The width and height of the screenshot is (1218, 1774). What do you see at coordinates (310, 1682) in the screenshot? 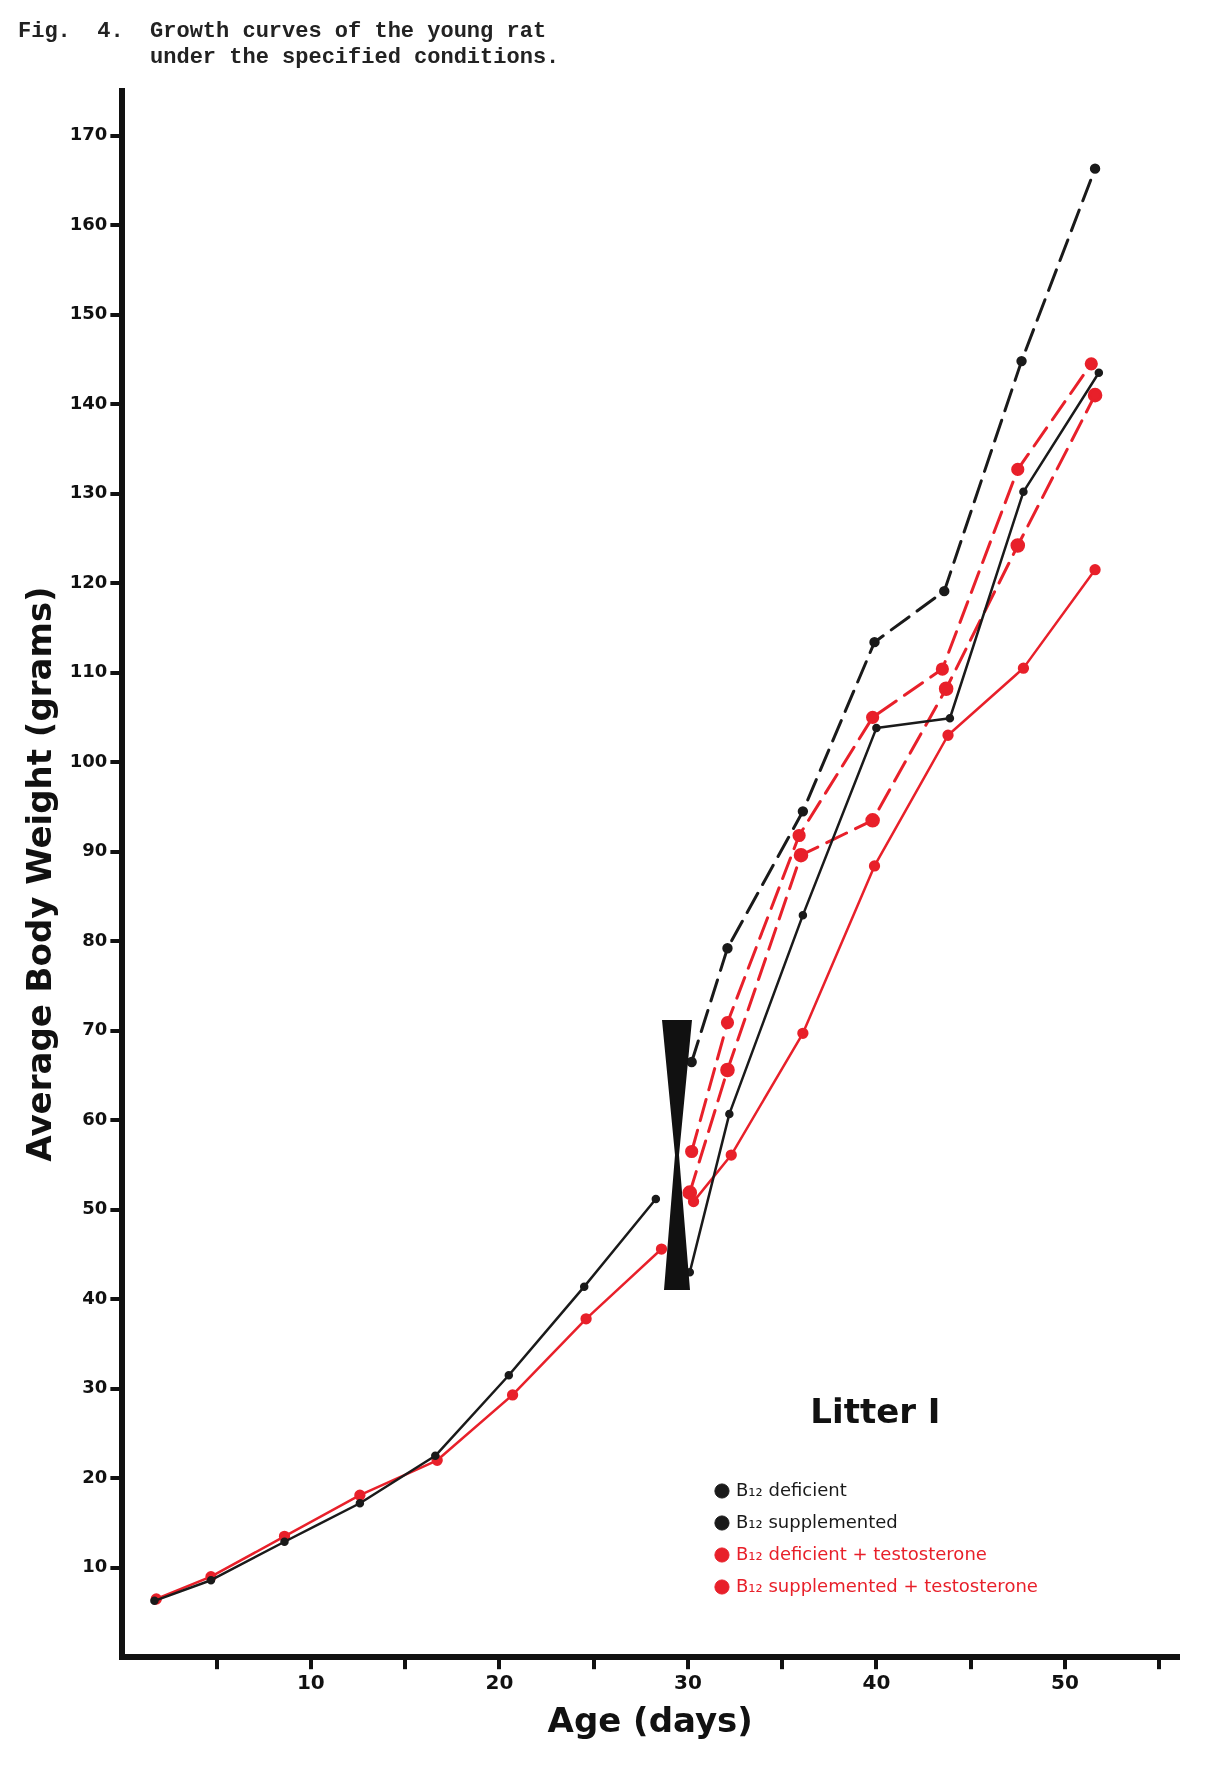
I see `x-tick-label: 10` at bounding box center [310, 1682].